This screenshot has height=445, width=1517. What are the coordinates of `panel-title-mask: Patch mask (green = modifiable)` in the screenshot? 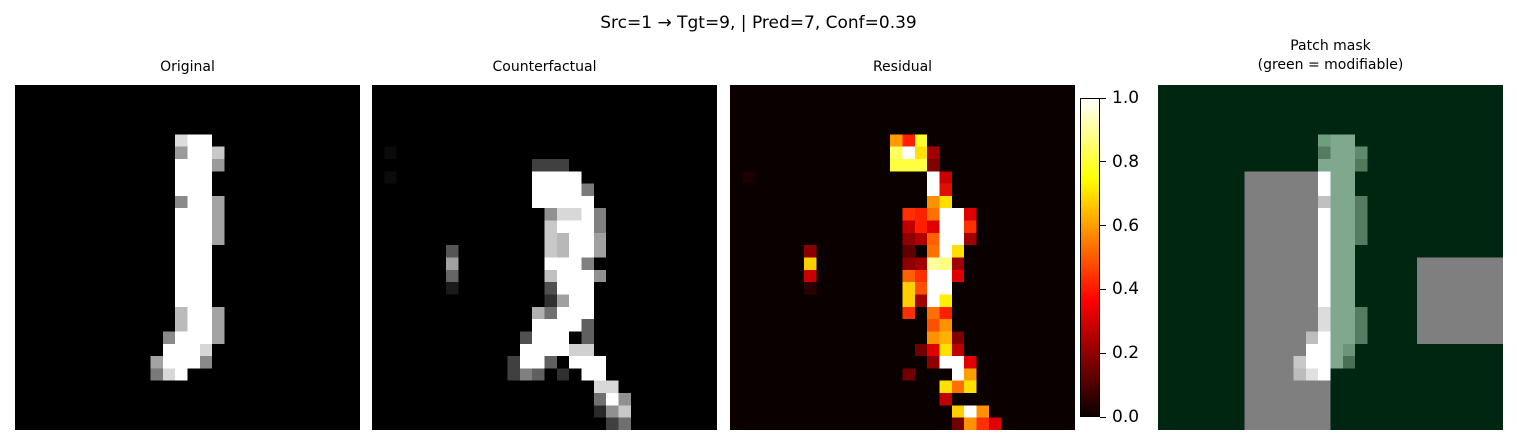 It's located at (1330, 56).